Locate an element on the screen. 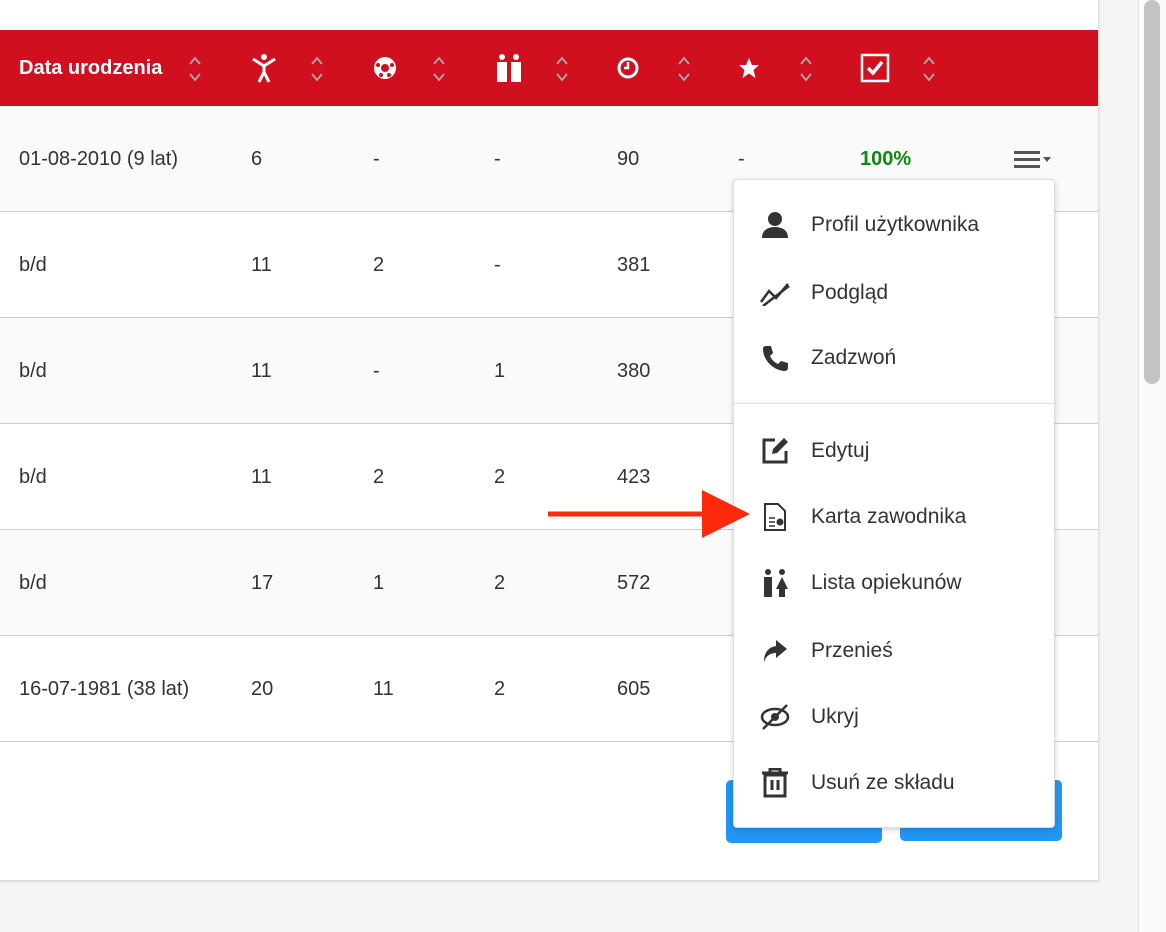  clock-icon is located at coordinates (628, 68).